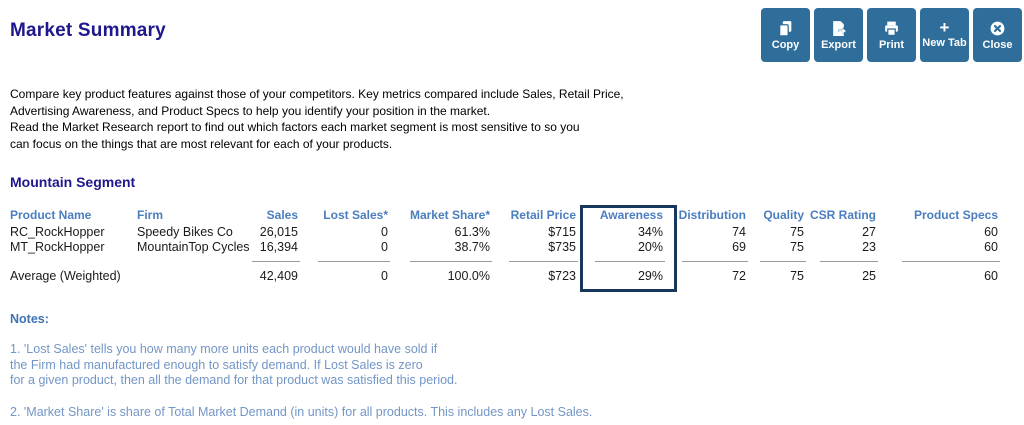 The width and height of the screenshot is (1024, 425). Describe the element at coordinates (150, 215) in the screenshot. I see `column-header-firm: Firm` at that location.